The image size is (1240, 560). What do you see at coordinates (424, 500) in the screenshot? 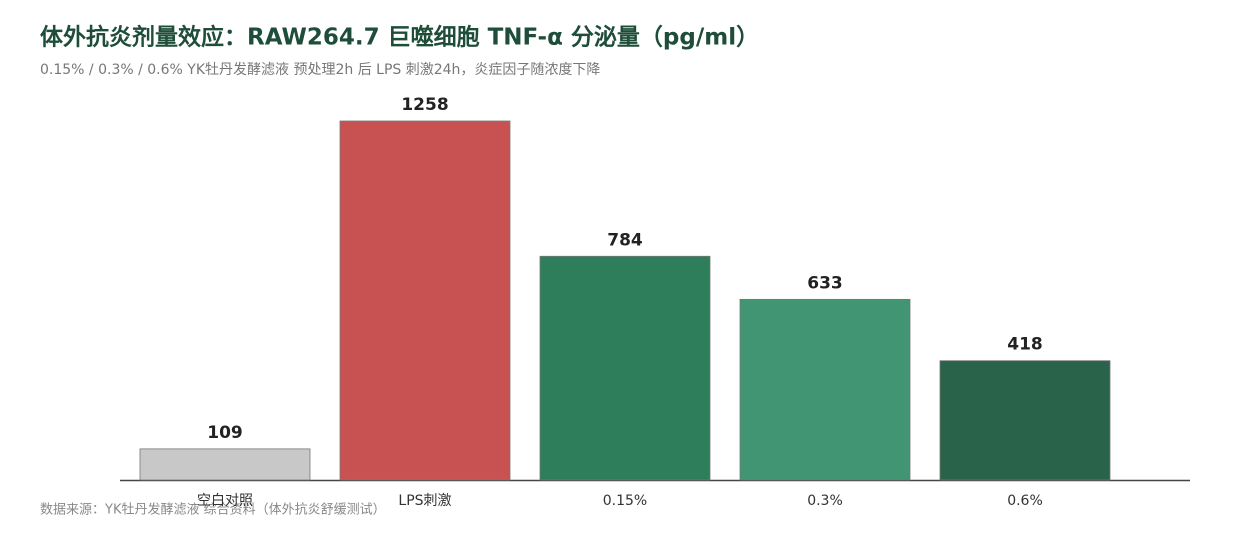
I see `x-tick-label: LPS刺激` at bounding box center [424, 500].